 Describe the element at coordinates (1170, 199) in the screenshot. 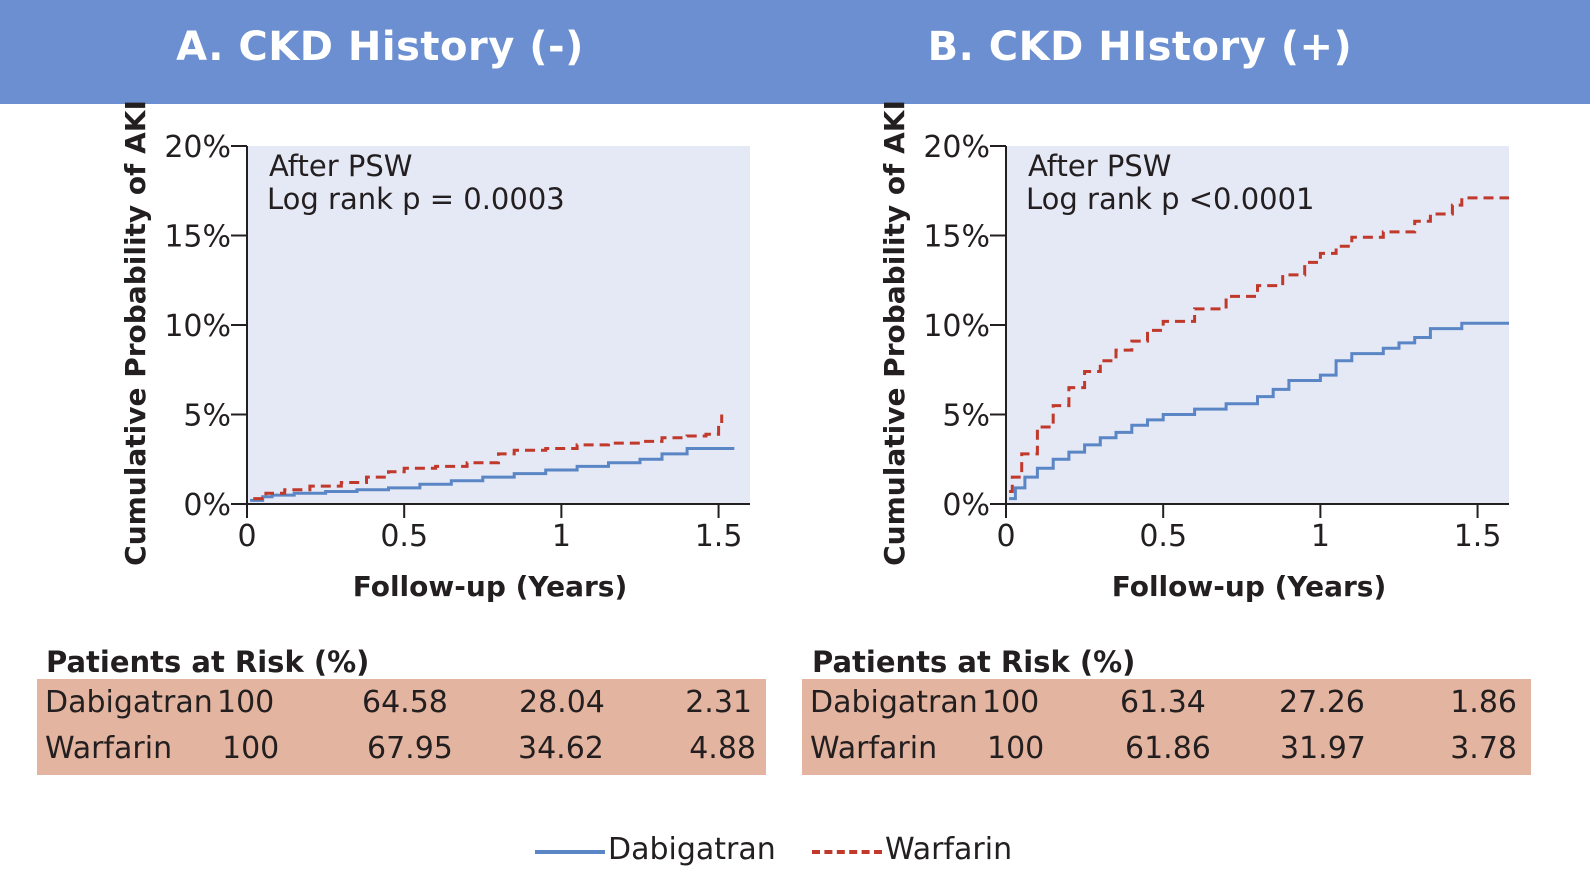

I see `annotation-line-2: Log rank p <0.0001` at that location.